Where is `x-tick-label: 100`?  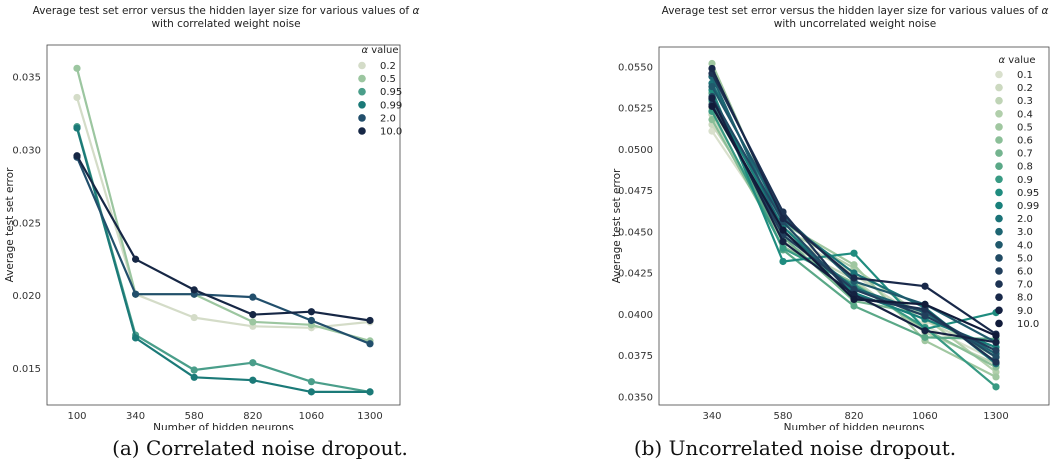
x-tick-label: 100 is located at coordinates (76, 416).